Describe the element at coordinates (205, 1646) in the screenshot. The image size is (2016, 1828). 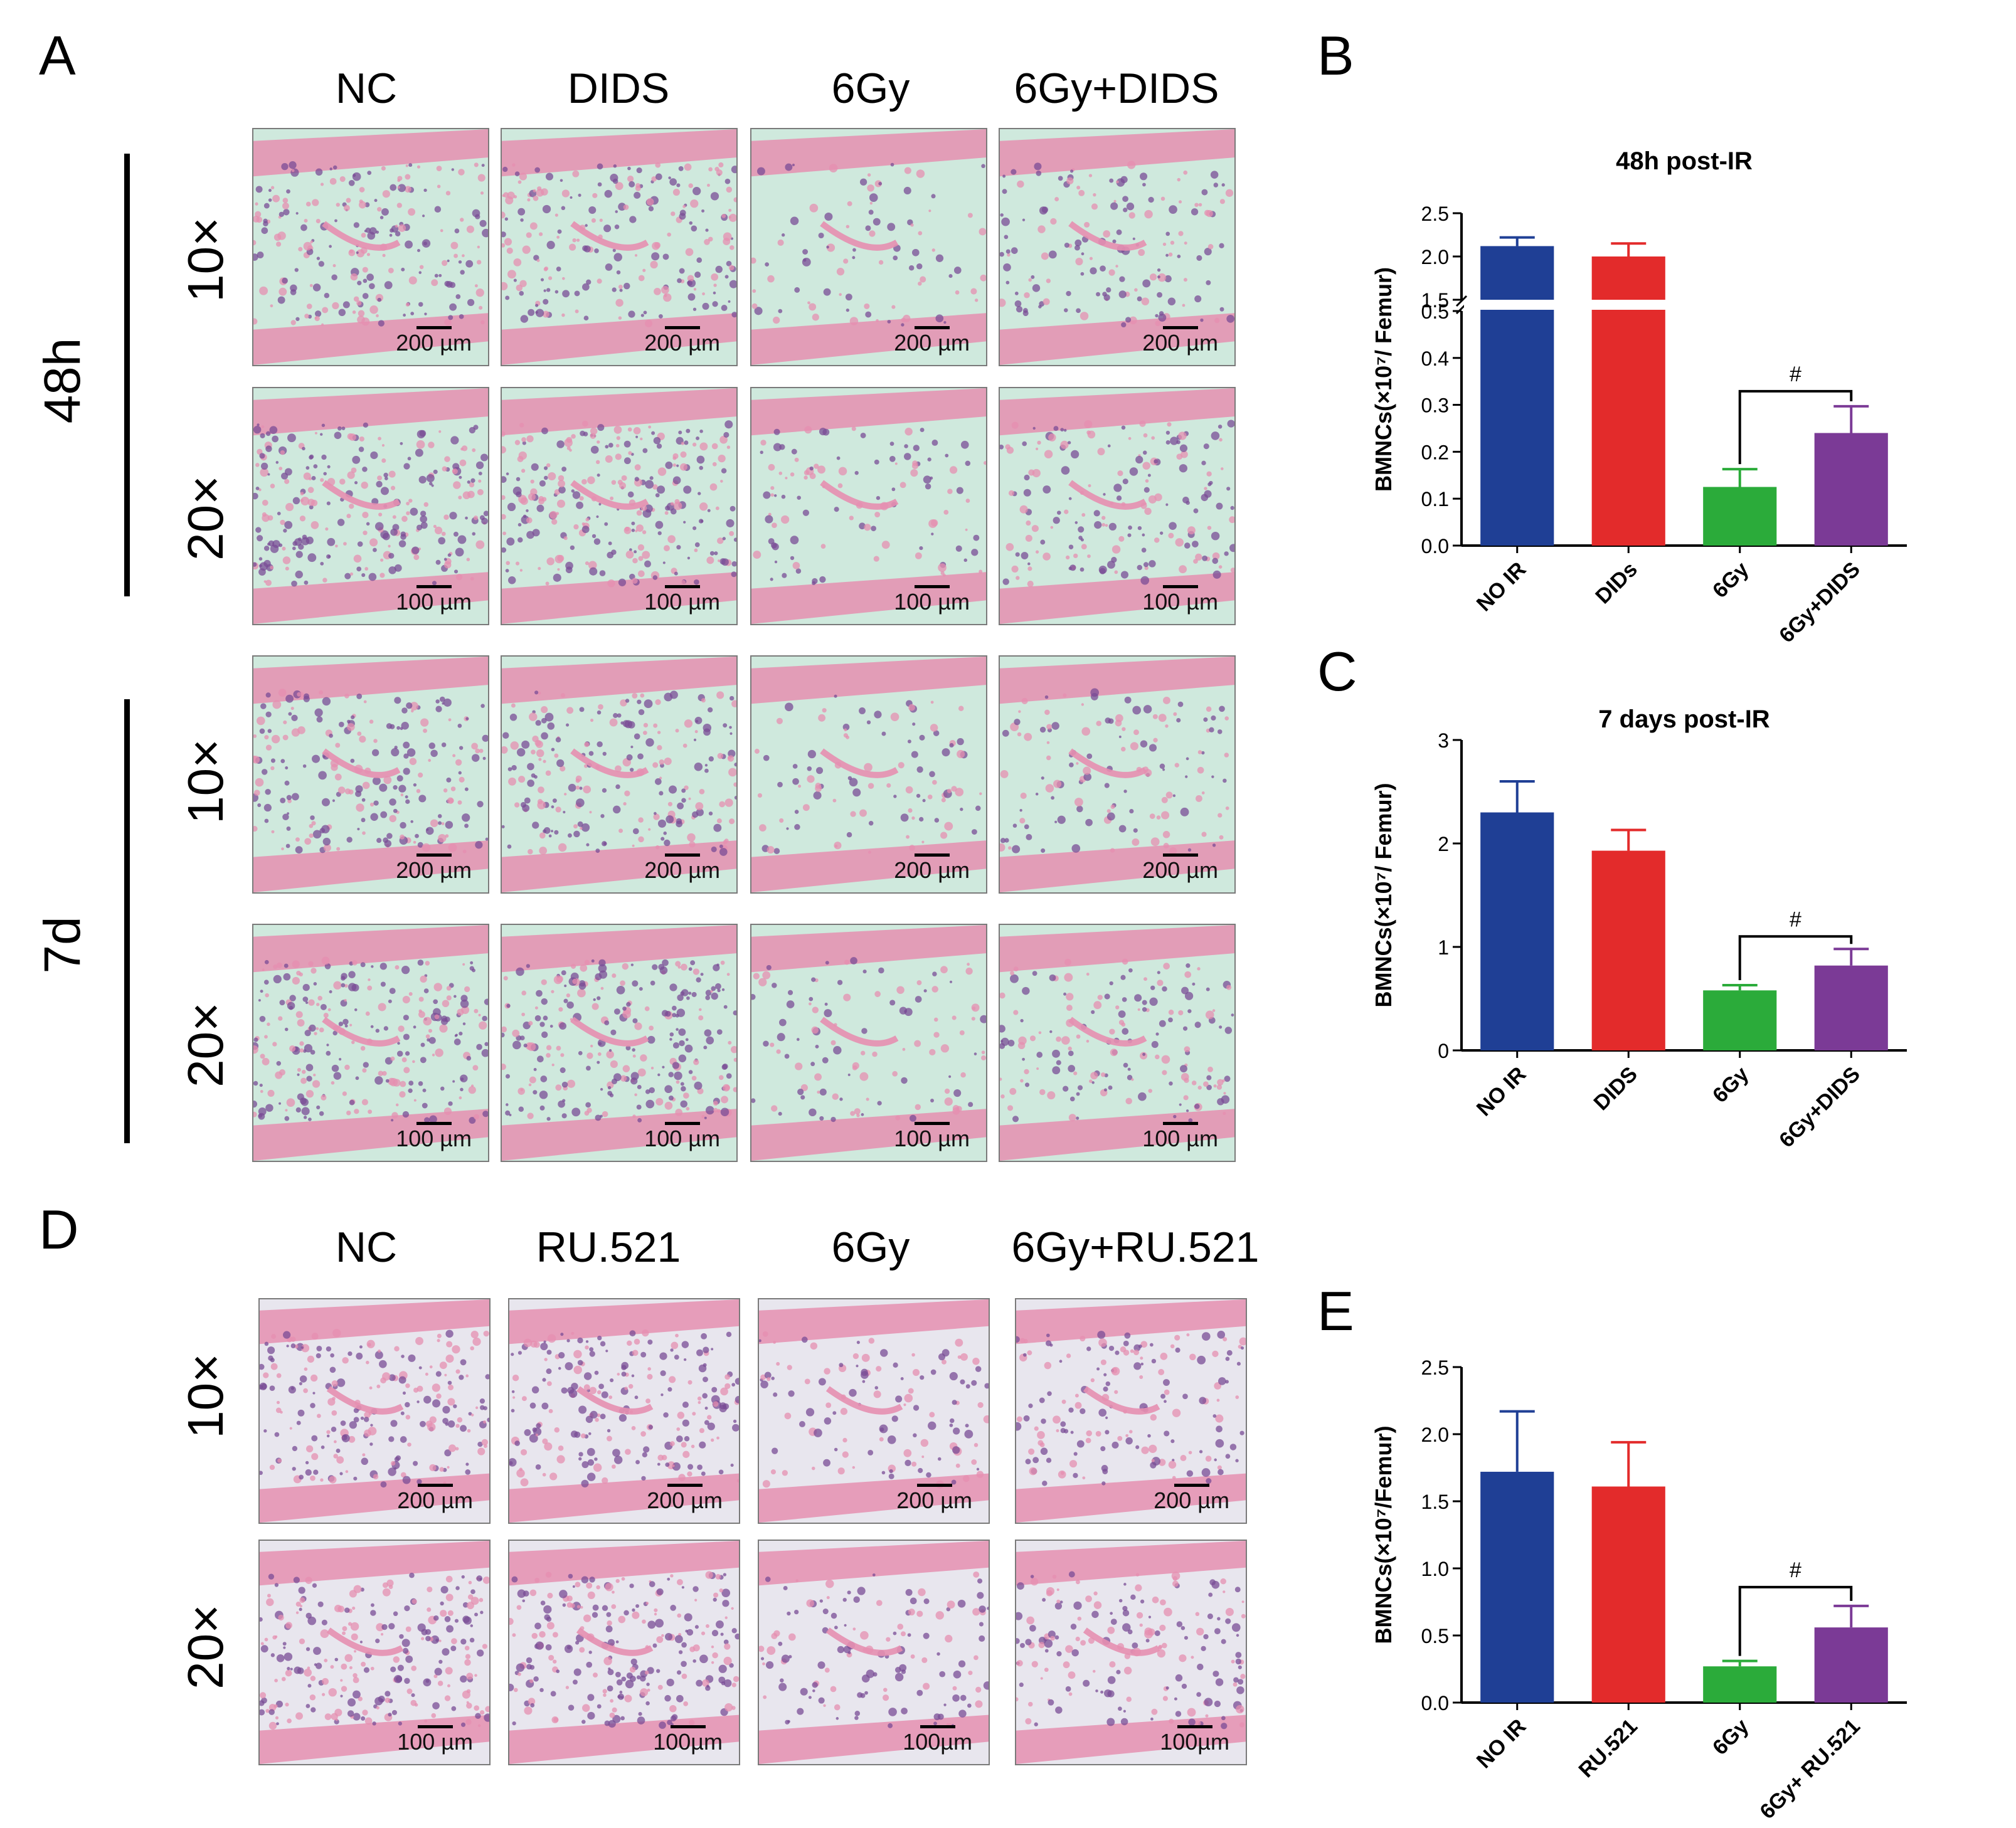
I see `mag-label-d-20x: 20×` at that location.